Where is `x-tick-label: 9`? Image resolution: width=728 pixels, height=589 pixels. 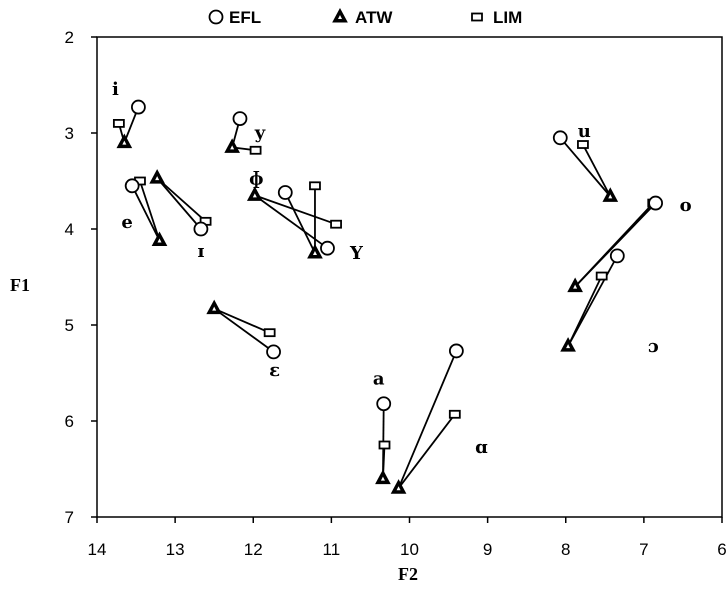
x-tick-label: 9 is located at coordinates (487, 549).